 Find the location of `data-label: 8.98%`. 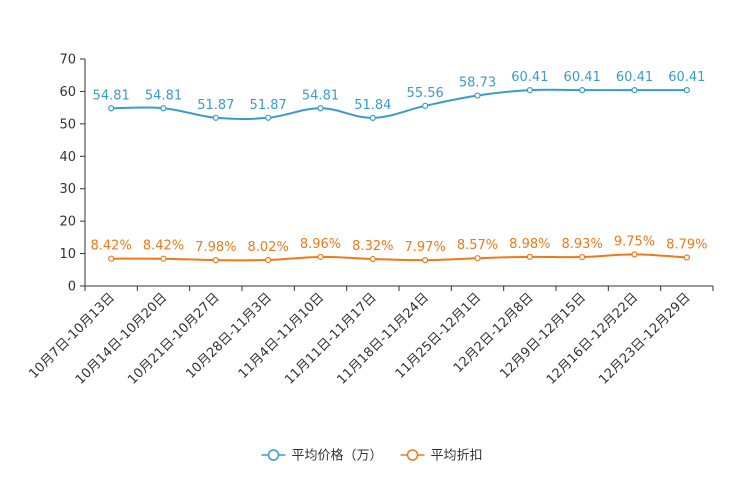

data-label: 8.98% is located at coordinates (529, 244).